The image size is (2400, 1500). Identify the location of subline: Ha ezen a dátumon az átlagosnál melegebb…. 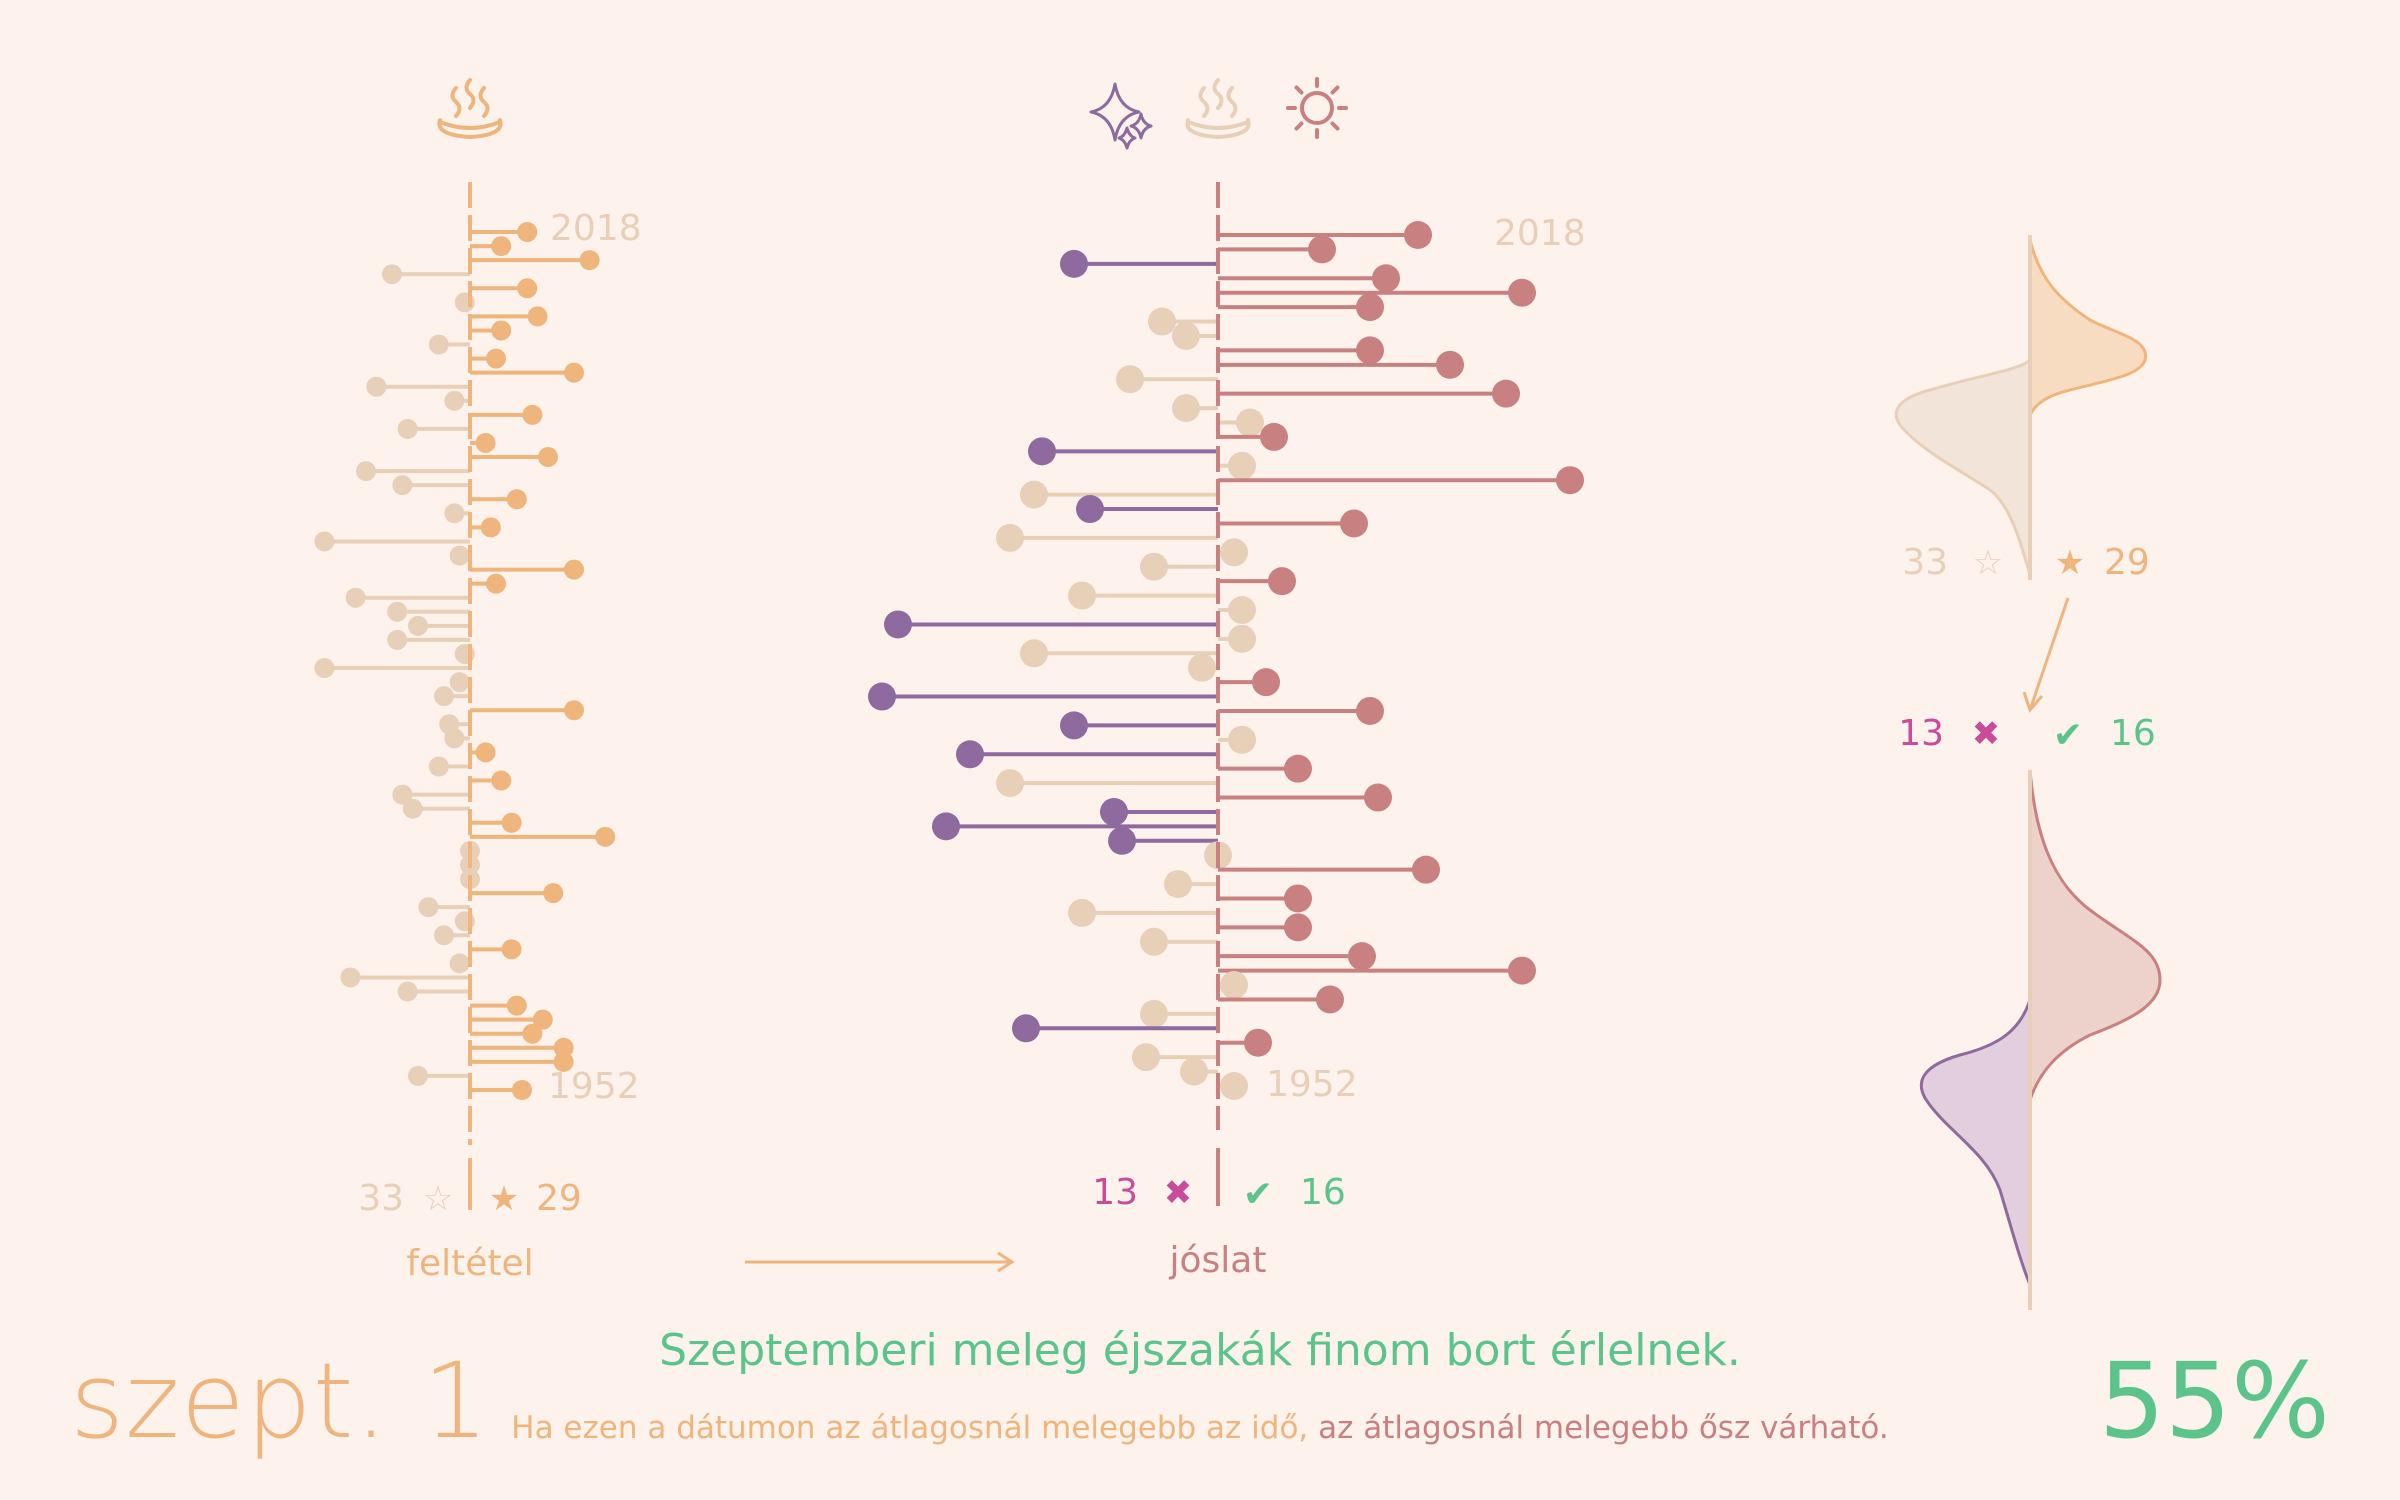
(1200, 1428).